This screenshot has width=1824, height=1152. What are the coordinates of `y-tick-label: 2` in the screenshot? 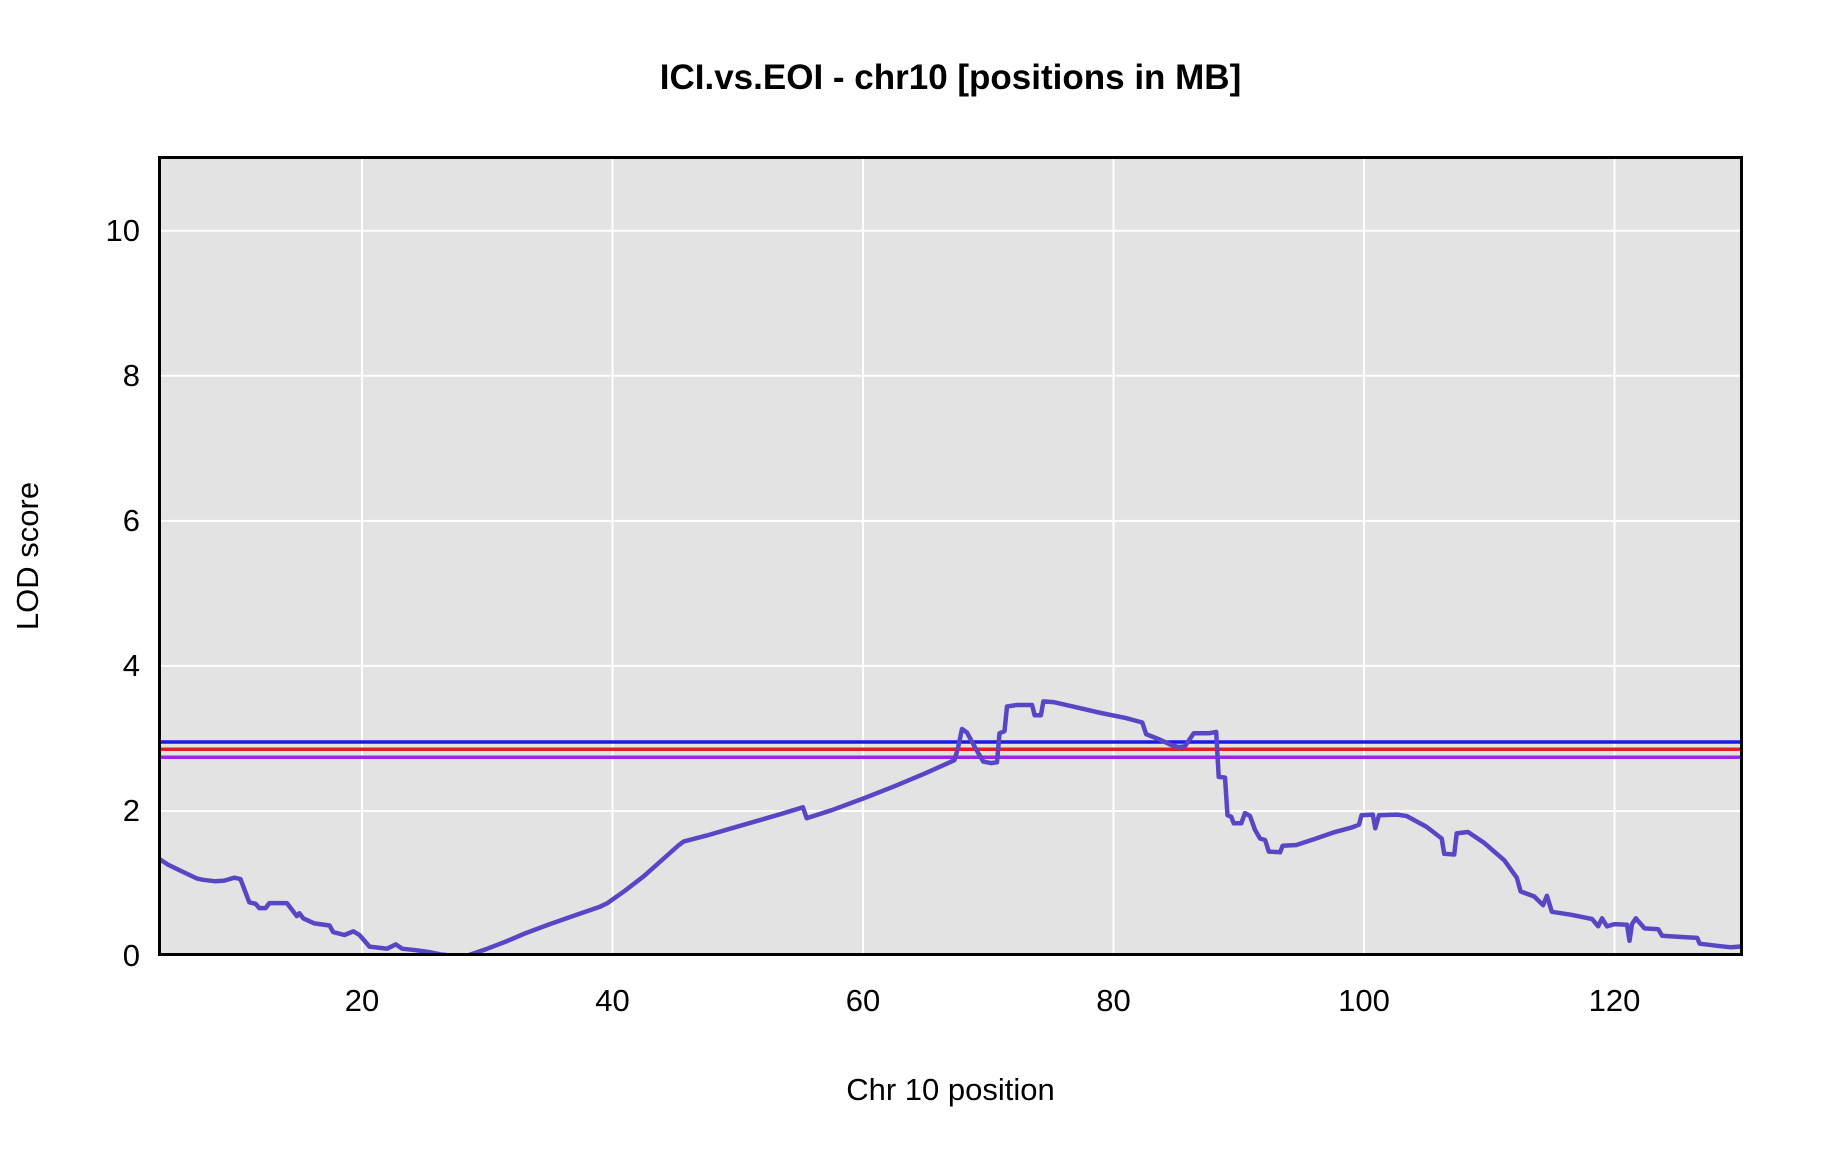 It's located at (131, 810).